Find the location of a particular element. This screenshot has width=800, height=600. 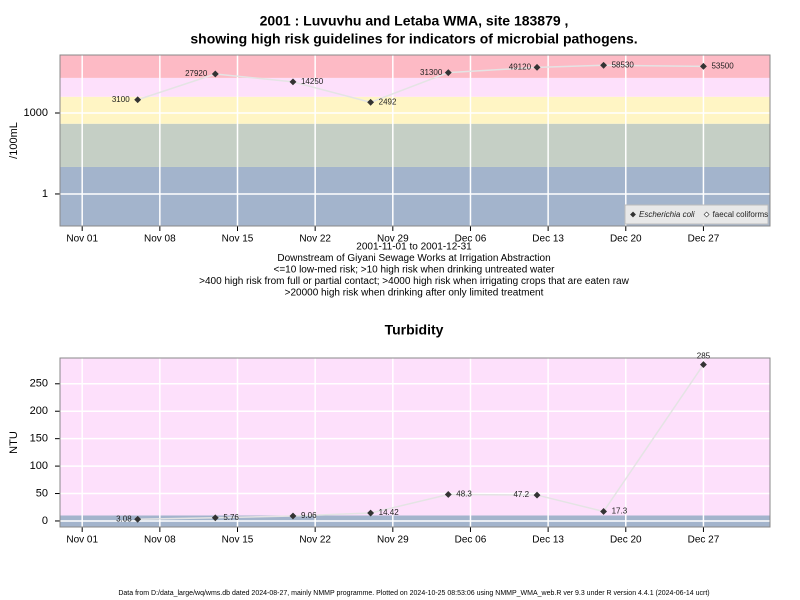

y-tick-label: 150 is located at coordinates (39, 439).